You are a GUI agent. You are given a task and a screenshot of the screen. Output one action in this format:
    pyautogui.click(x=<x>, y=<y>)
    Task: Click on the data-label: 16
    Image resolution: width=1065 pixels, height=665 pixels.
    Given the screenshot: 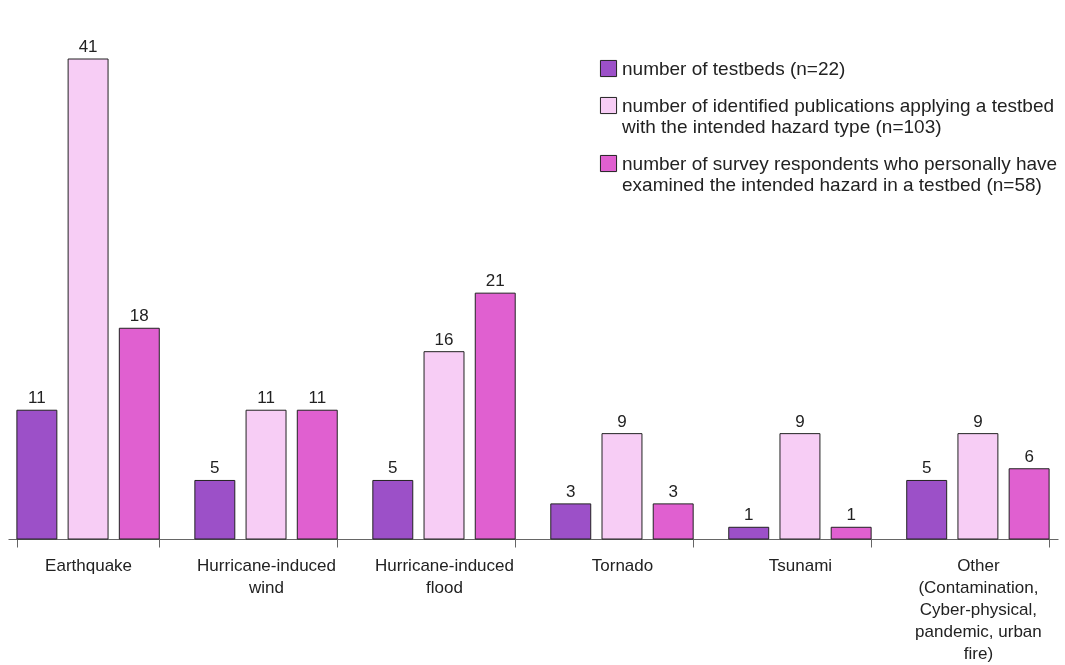 What is the action you would take?
    pyautogui.click(x=444, y=339)
    